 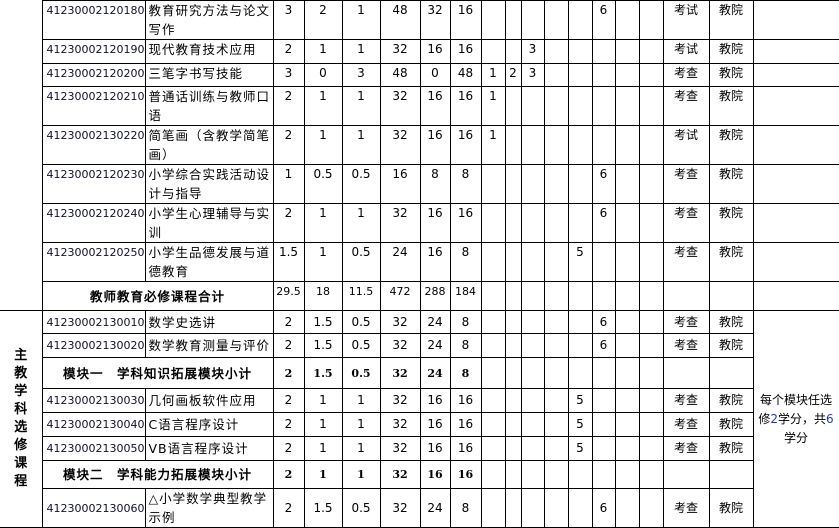 What do you see at coordinates (288, 296) in the screenshot?
I see `credits-cell: 29.5` at bounding box center [288, 296].